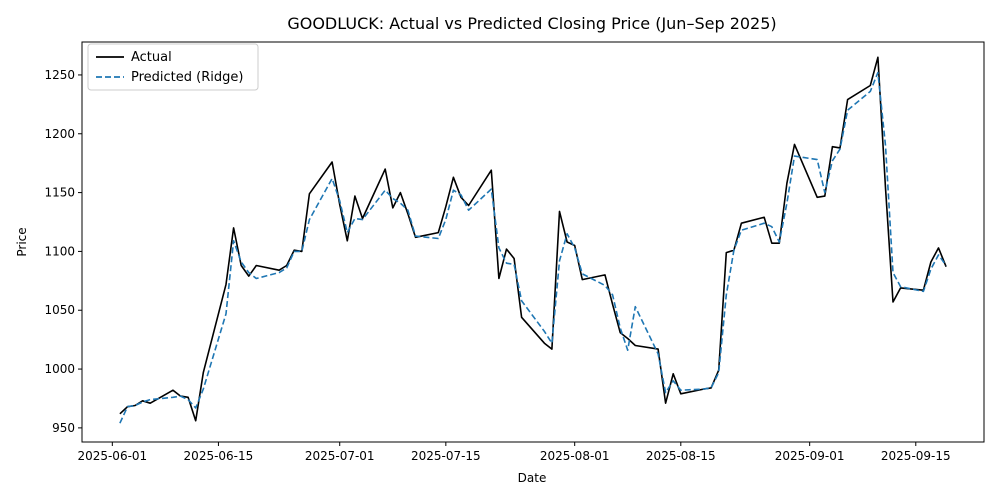 The image size is (1000, 500). I want to click on legend-box, so click(173, 67).